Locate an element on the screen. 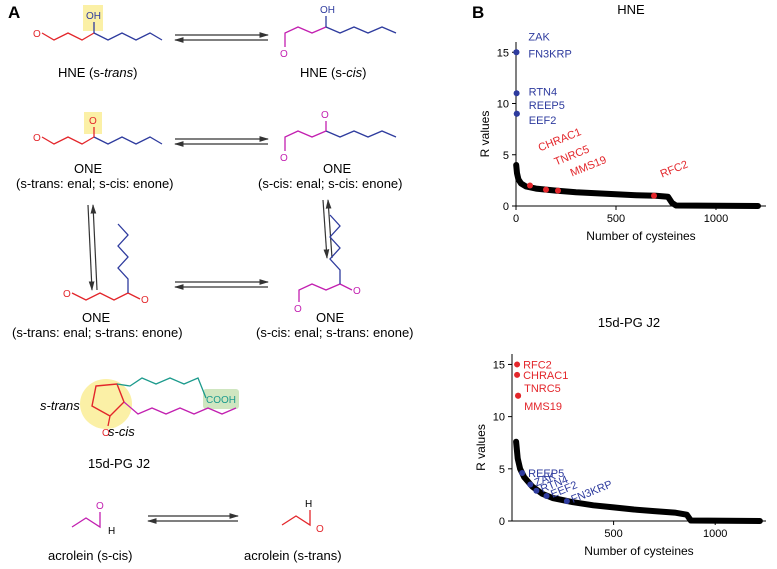  molecule-one-4: O O is located at coordinates (327, 264).